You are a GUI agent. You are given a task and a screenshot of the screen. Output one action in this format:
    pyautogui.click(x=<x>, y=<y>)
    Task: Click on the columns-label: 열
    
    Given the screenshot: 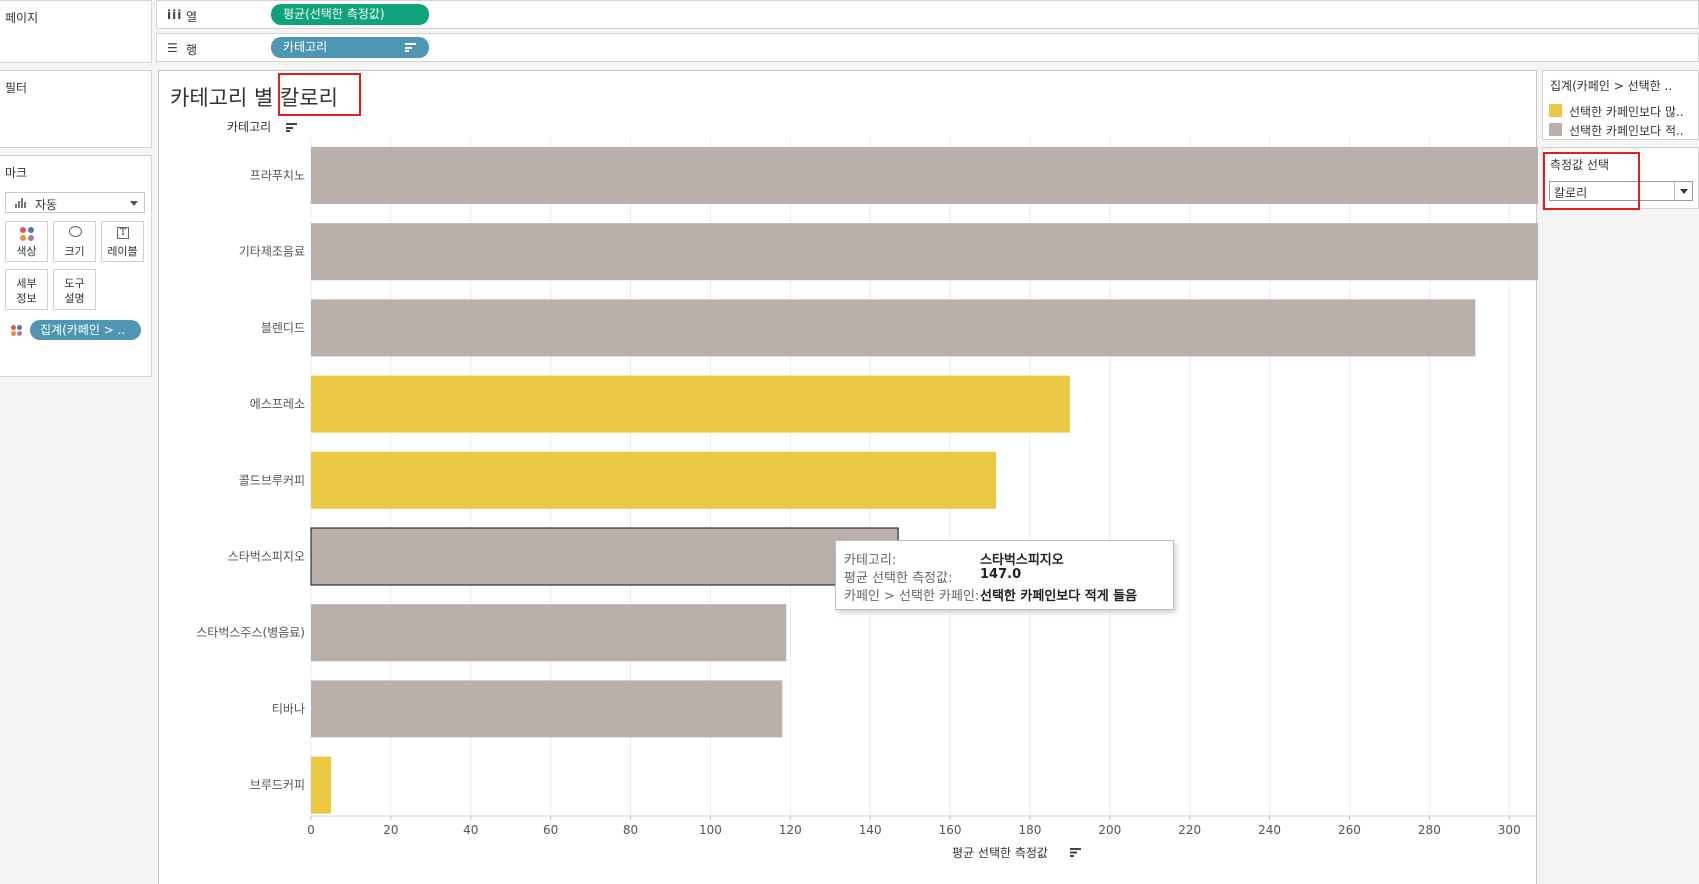 What is the action you would take?
    pyautogui.click(x=192, y=17)
    